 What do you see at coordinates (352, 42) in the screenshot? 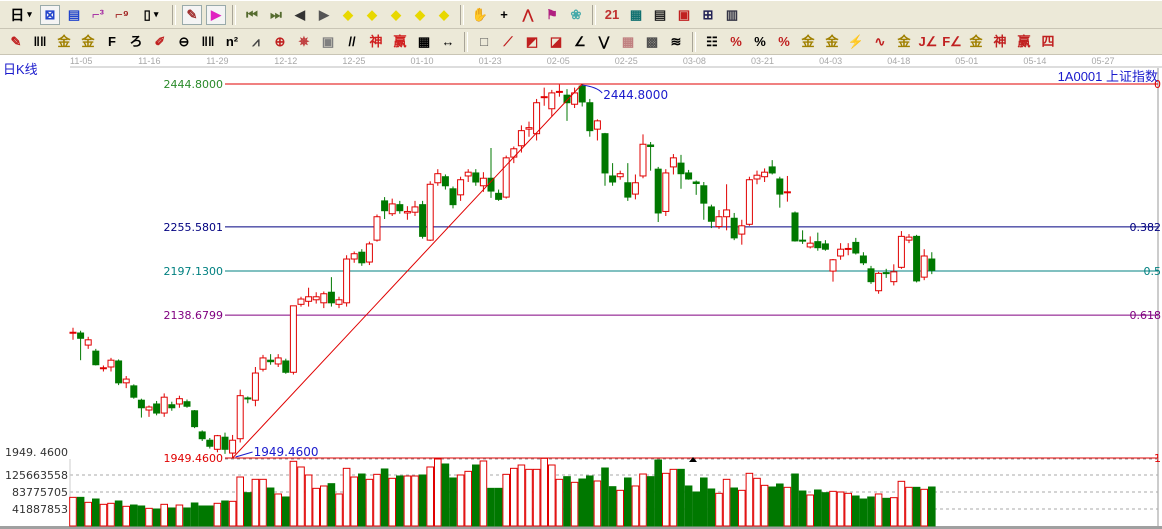
I see `slash-lines-button: //` at bounding box center [352, 42].